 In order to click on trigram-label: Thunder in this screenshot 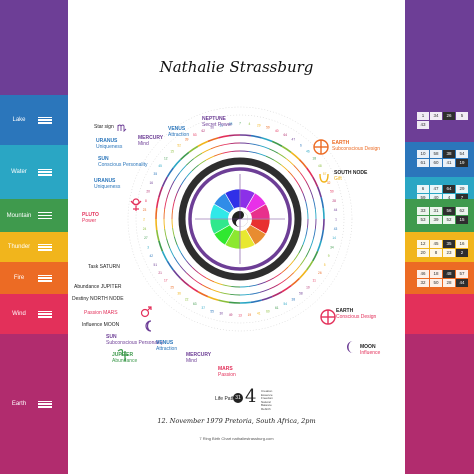, I will do `click(19, 247)`.